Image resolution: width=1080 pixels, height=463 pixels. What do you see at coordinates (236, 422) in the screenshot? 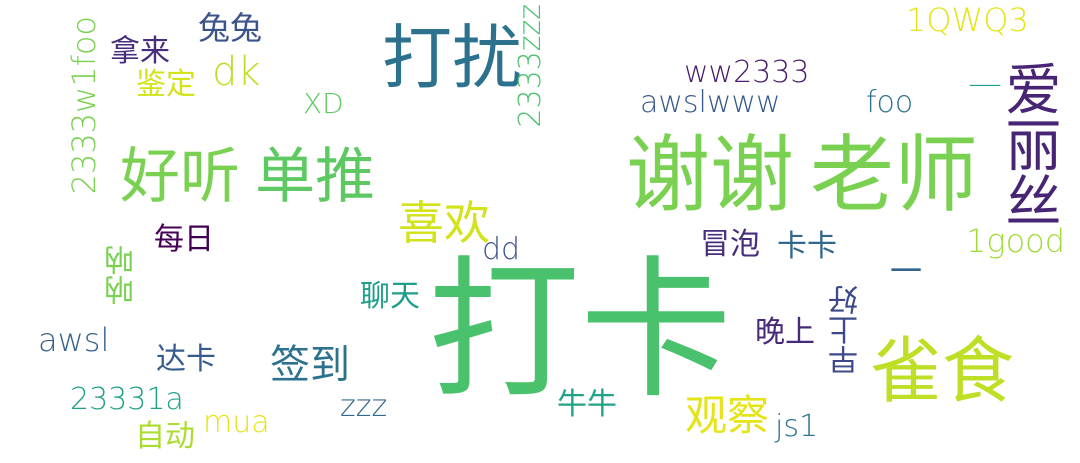
I see `word-mua: mua` at bounding box center [236, 422].